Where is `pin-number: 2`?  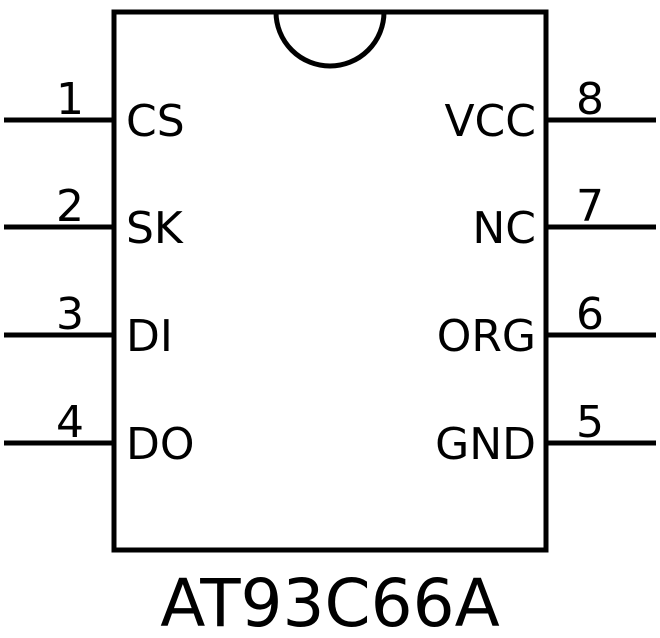 pin-number: 2 is located at coordinates (70, 206).